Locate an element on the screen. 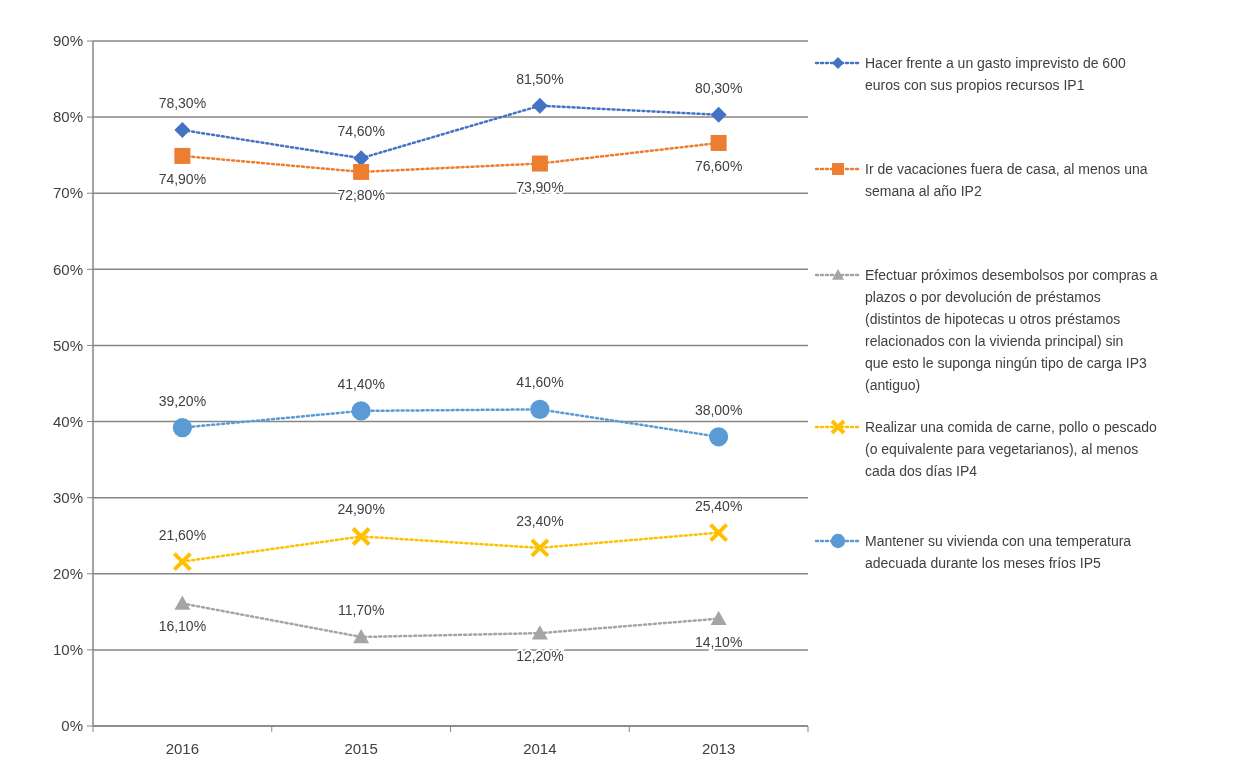 This screenshot has height=781, width=1244. data-label: 78,30% is located at coordinates (182, 103).